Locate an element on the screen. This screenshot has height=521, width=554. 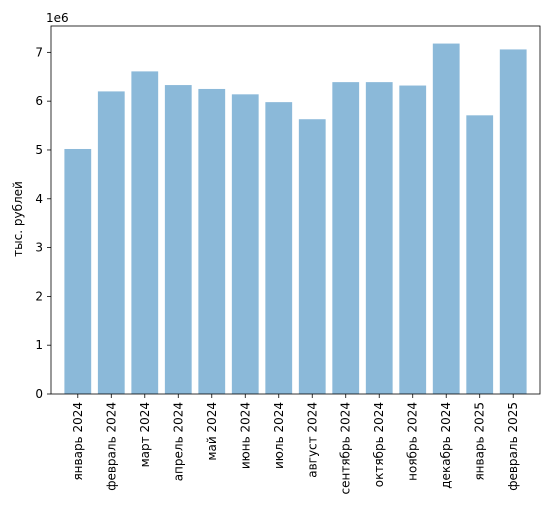
y-tick-label: 0 is located at coordinates (39, 394).